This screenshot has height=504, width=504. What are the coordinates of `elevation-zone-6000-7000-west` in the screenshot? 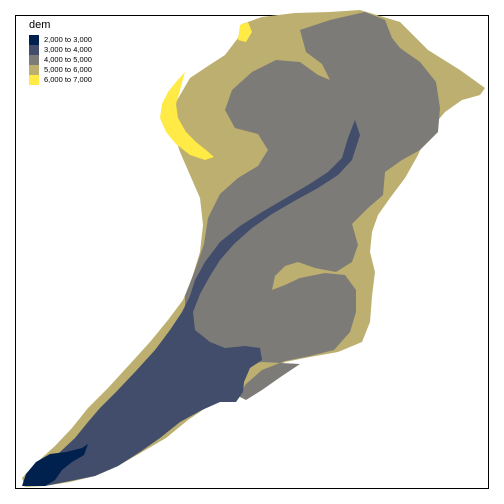 It's located at (187, 116).